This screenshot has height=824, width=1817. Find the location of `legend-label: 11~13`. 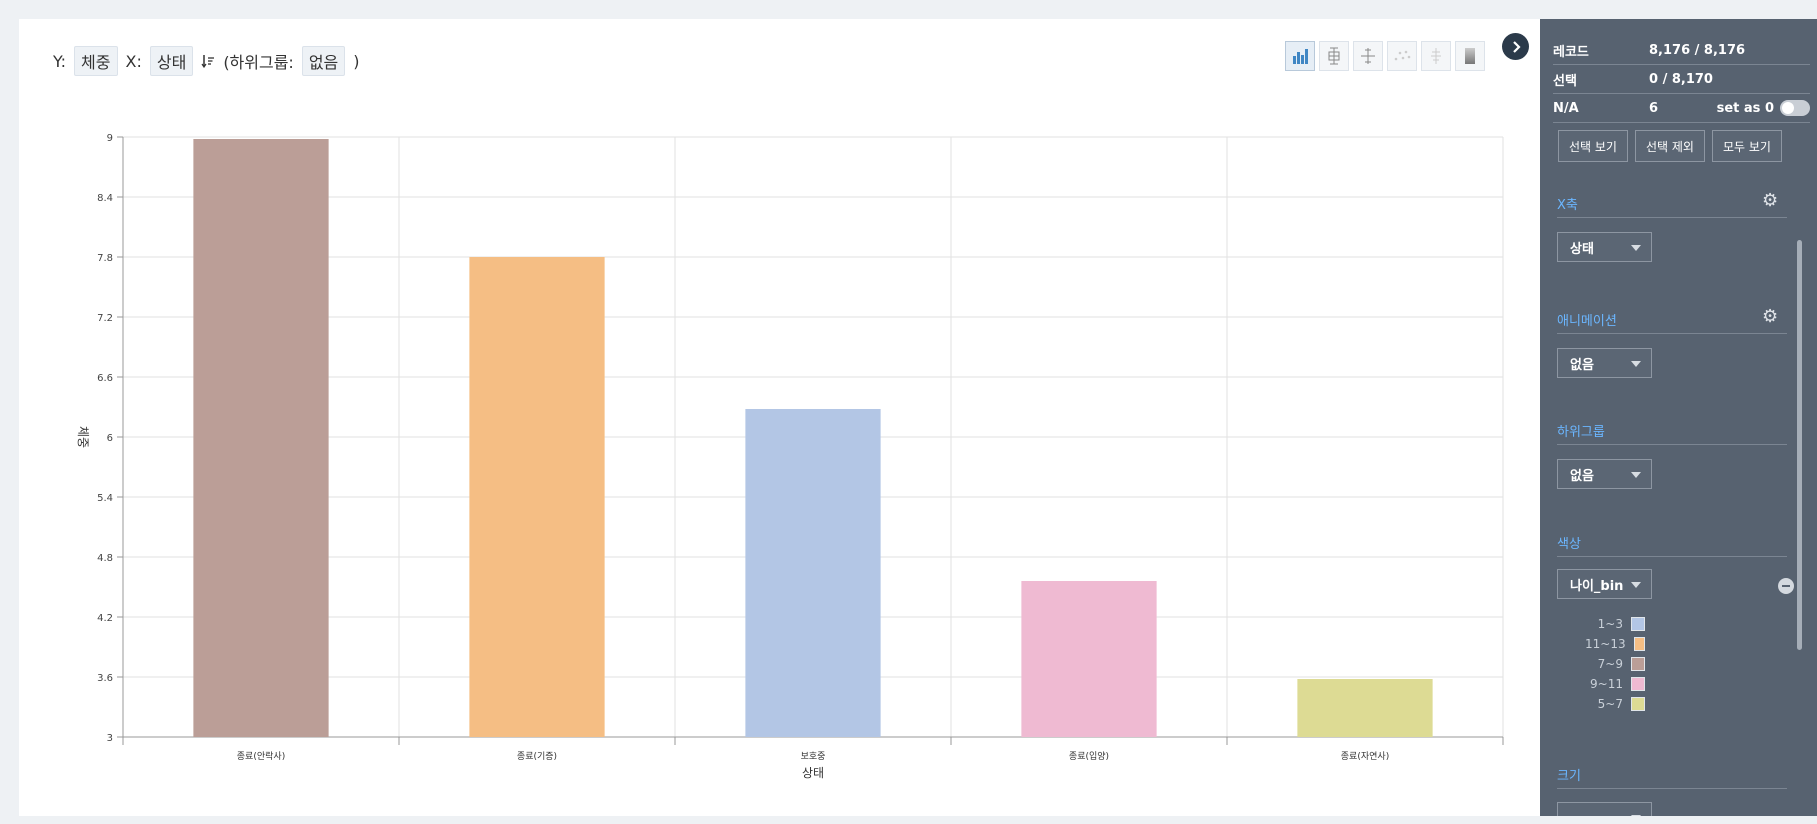

legend-label: 11~13 is located at coordinates (1605, 644).